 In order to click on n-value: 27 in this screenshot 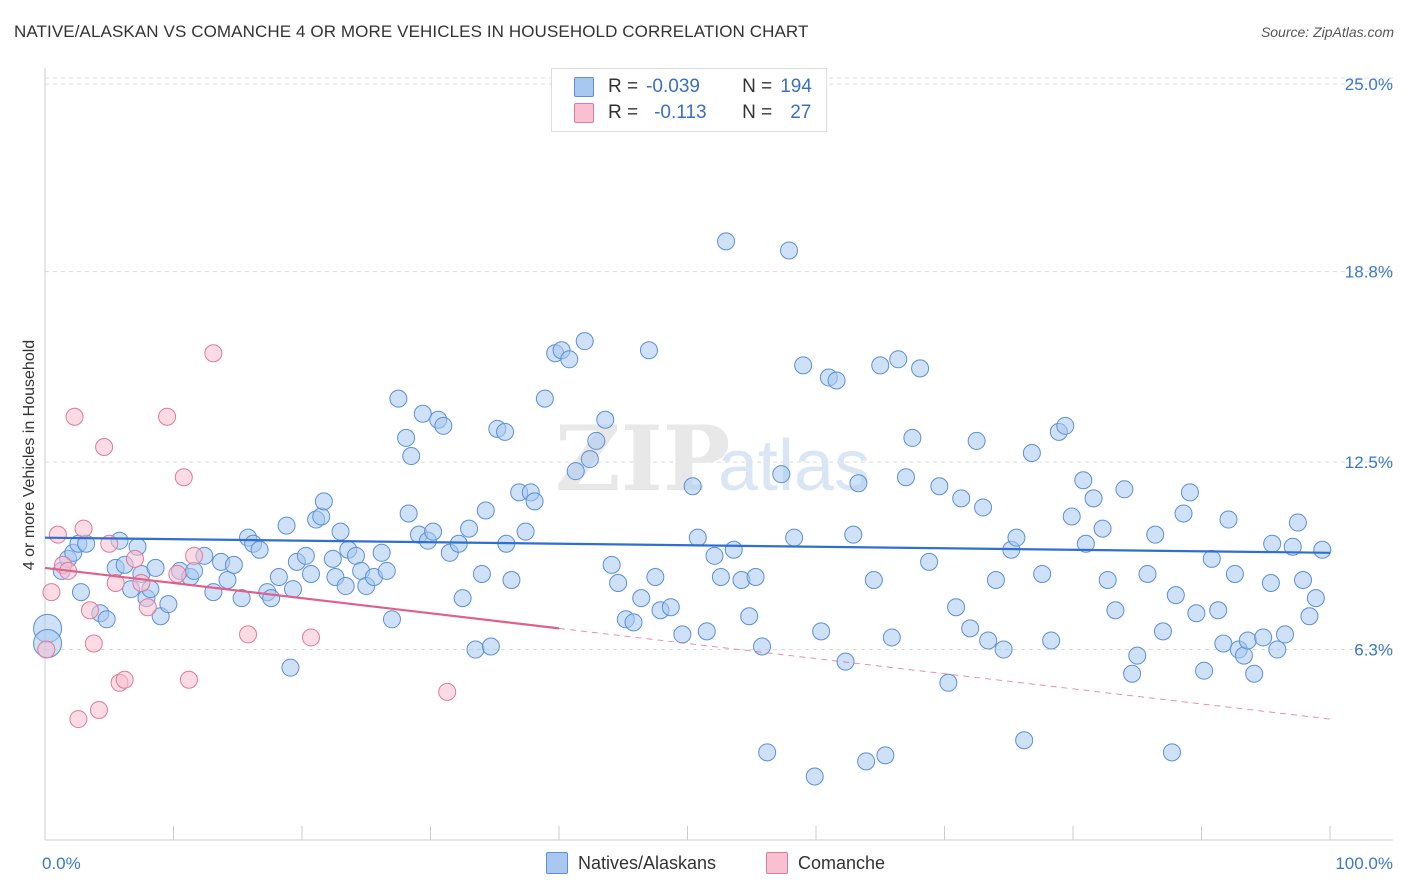, I will do `click(801, 112)`.